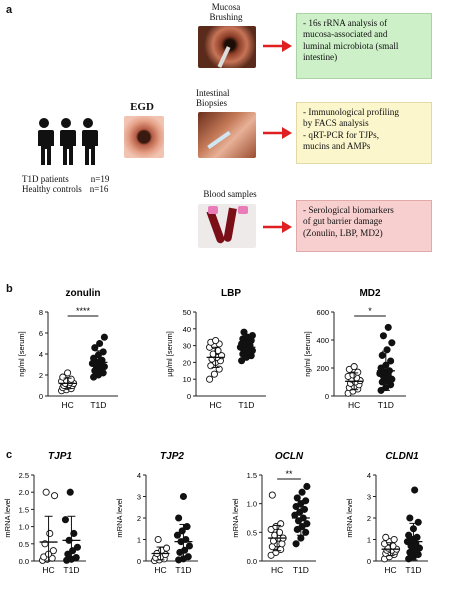  What do you see at coordinates (322, 312) in the screenshot?
I see `md2-y-tick-label-3: 600` at bounding box center [322, 312].